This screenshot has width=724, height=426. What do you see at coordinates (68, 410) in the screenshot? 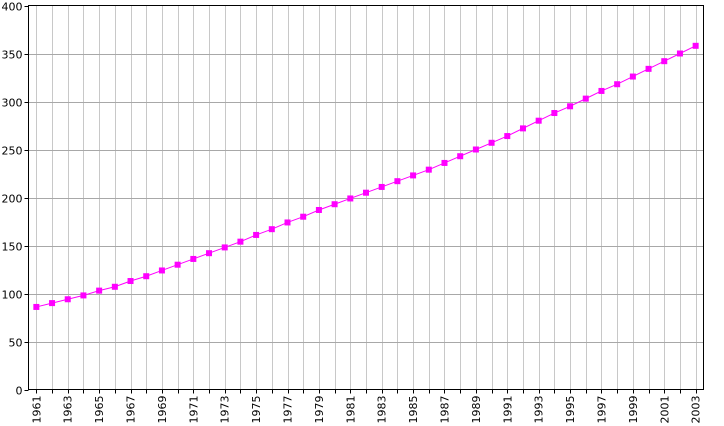
I see `x-tick-label: 1963` at bounding box center [68, 410].